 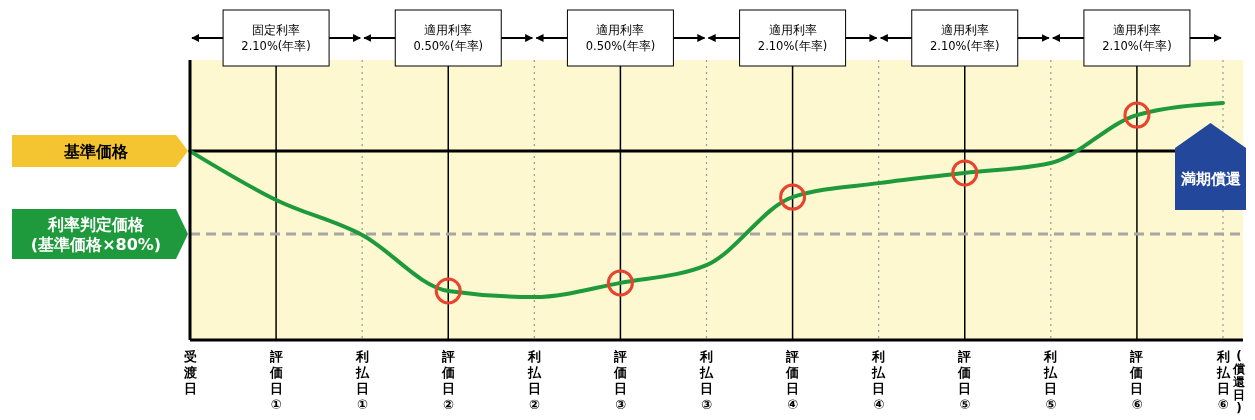 I want to click on x-tick-label: 評価日⑥, so click(x=1136, y=380).